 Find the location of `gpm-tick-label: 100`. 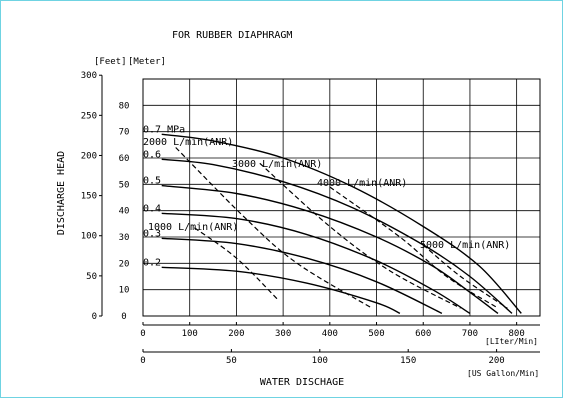

gpm-tick-label: 100 is located at coordinates (320, 361).